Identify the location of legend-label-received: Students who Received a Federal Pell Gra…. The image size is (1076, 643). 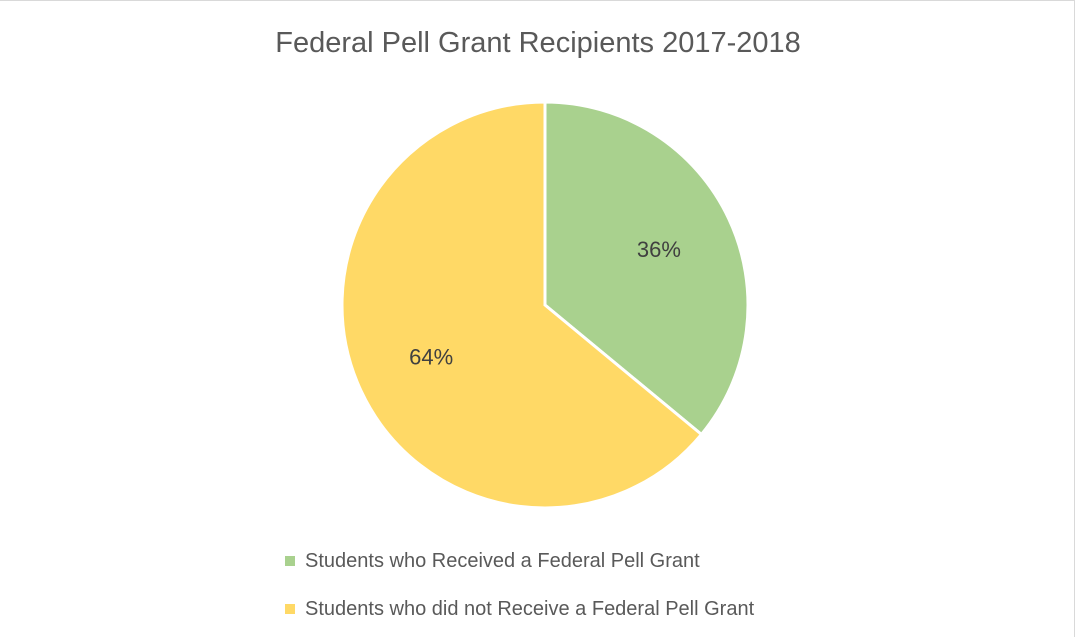
(502, 560).